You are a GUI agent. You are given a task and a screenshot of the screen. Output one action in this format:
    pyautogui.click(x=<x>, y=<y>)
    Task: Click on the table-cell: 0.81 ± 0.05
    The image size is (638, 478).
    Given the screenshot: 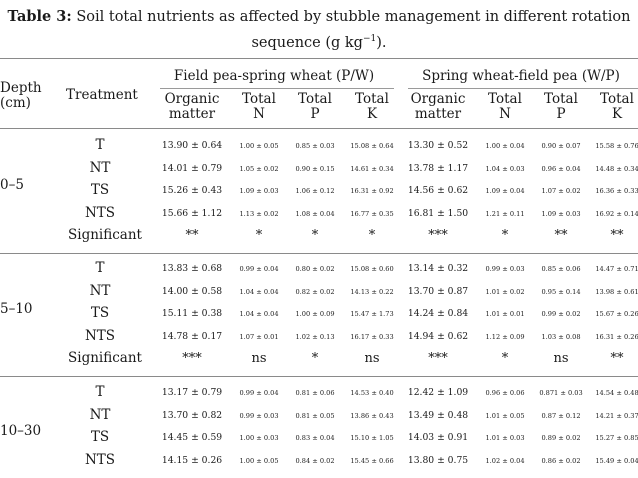 What is the action you would take?
    pyautogui.click(x=315, y=415)
    